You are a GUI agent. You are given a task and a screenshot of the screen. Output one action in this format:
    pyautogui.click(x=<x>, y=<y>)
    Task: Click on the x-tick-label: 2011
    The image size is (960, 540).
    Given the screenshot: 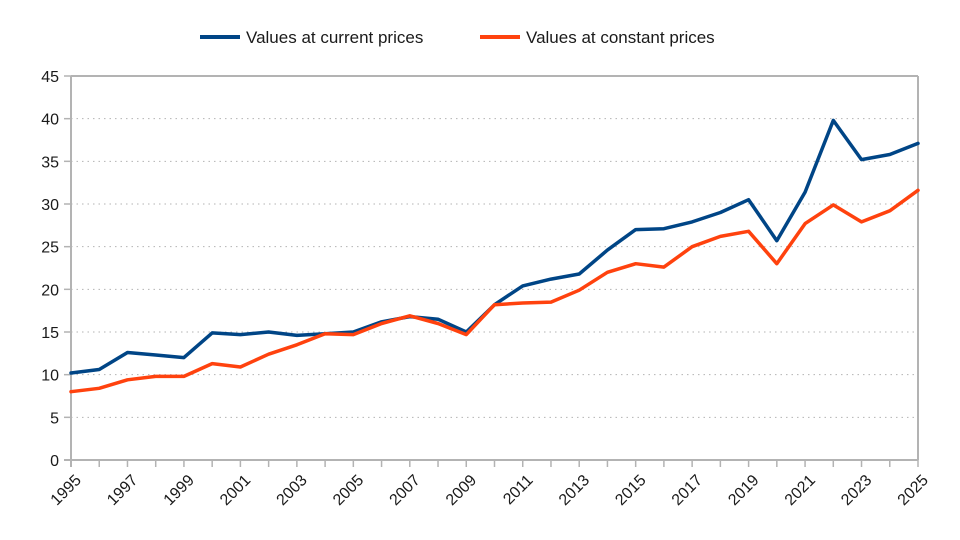 What is the action you would take?
    pyautogui.click(x=518, y=490)
    